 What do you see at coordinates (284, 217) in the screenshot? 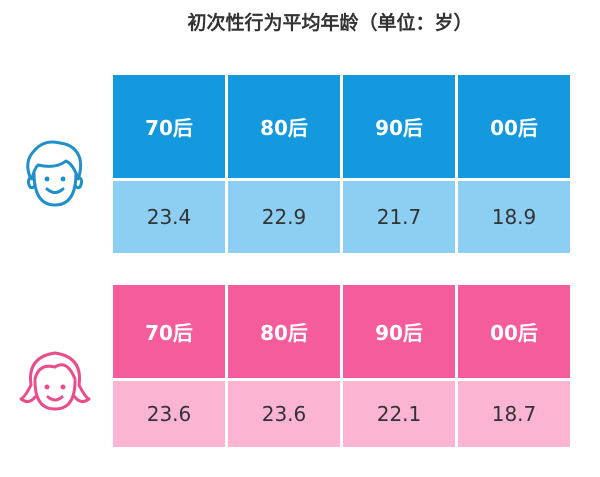
I see `value-cell: 22.9` at bounding box center [284, 217].